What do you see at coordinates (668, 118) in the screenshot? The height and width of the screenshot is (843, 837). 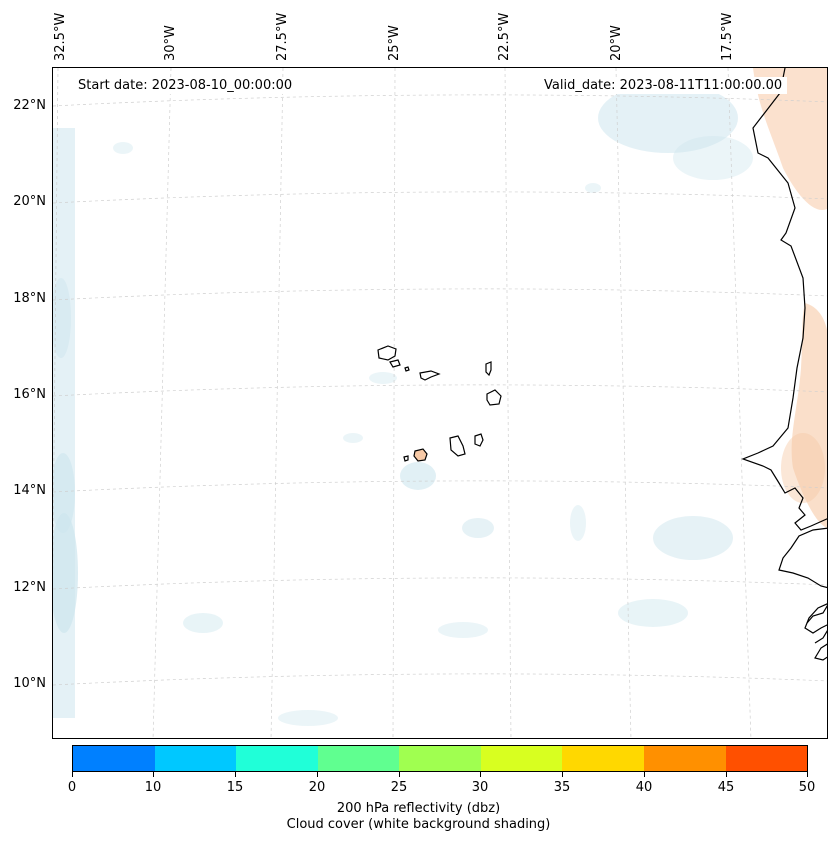 I see `cloud-patch-north` at bounding box center [668, 118].